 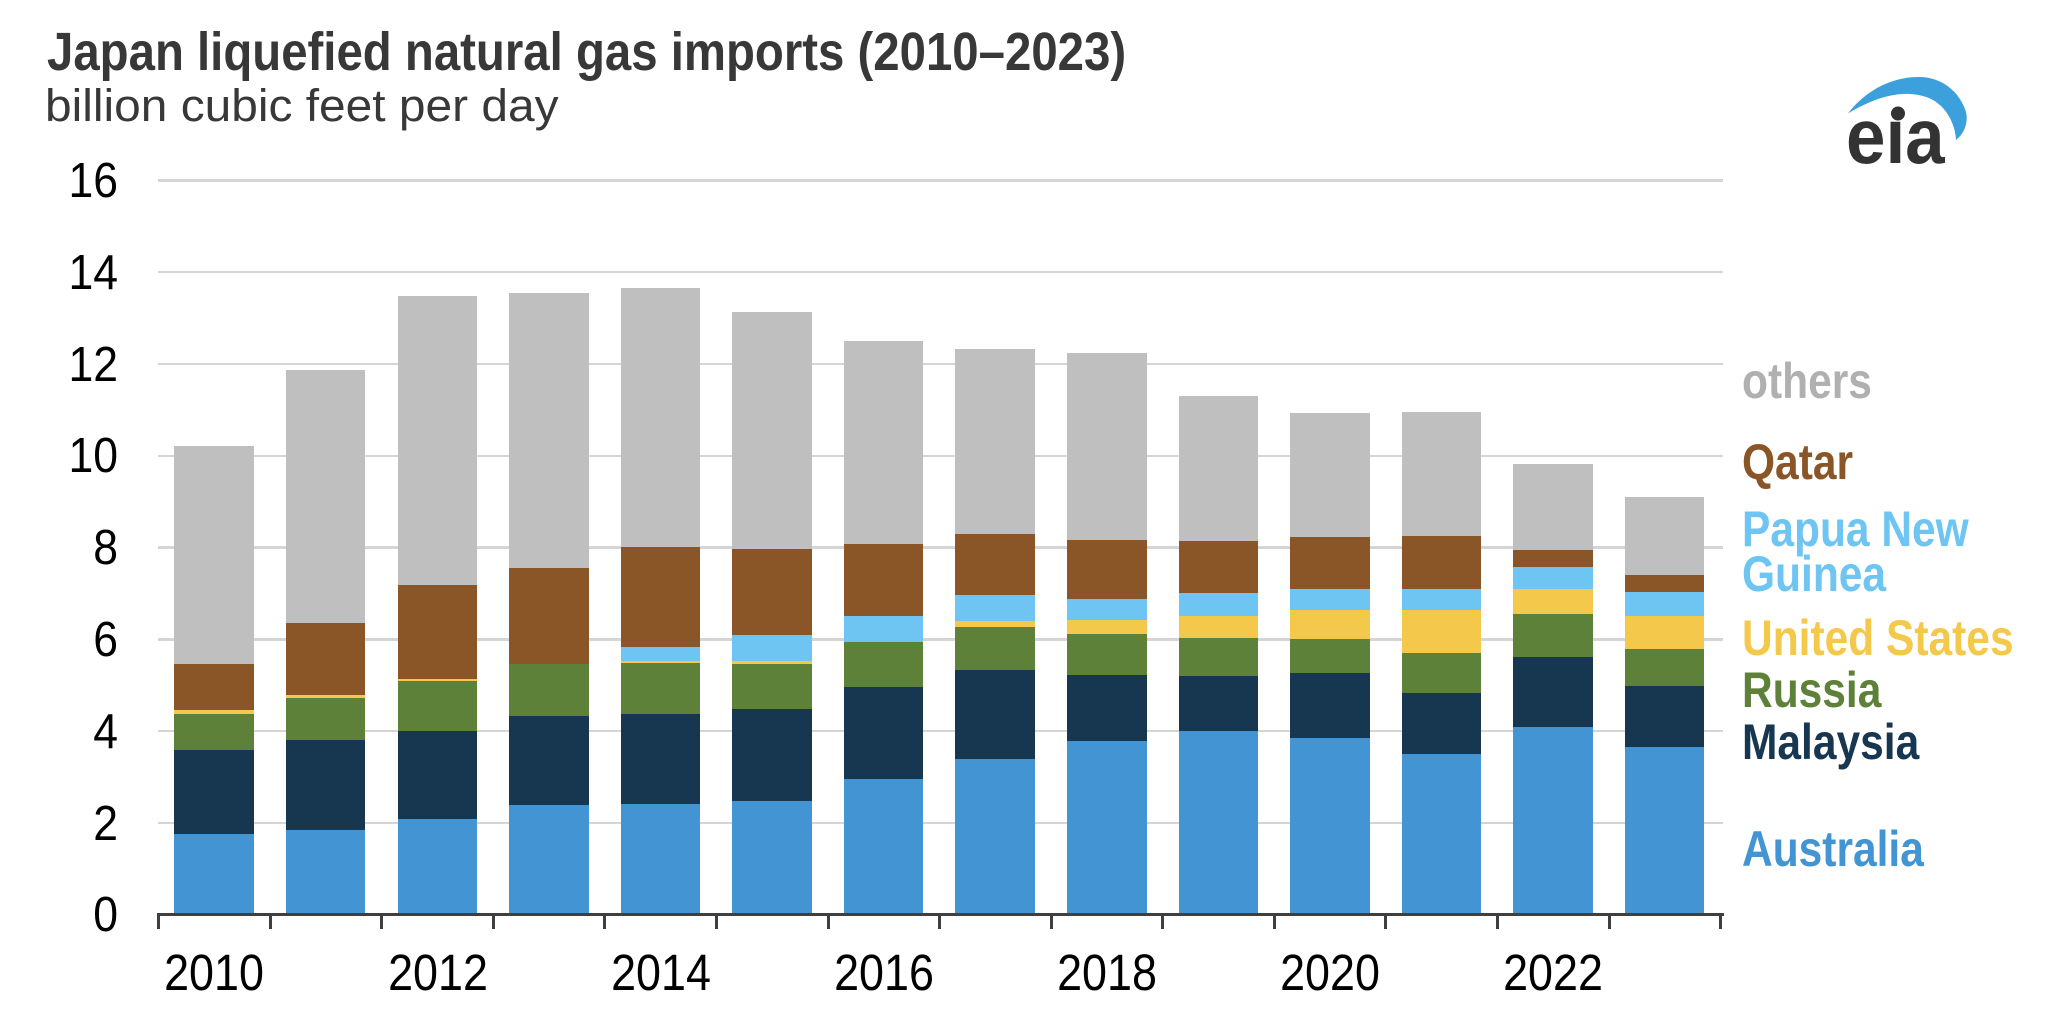 What do you see at coordinates (1895, 132) in the screenshot?
I see `svg-text: eıa` at bounding box center [1895, 132].